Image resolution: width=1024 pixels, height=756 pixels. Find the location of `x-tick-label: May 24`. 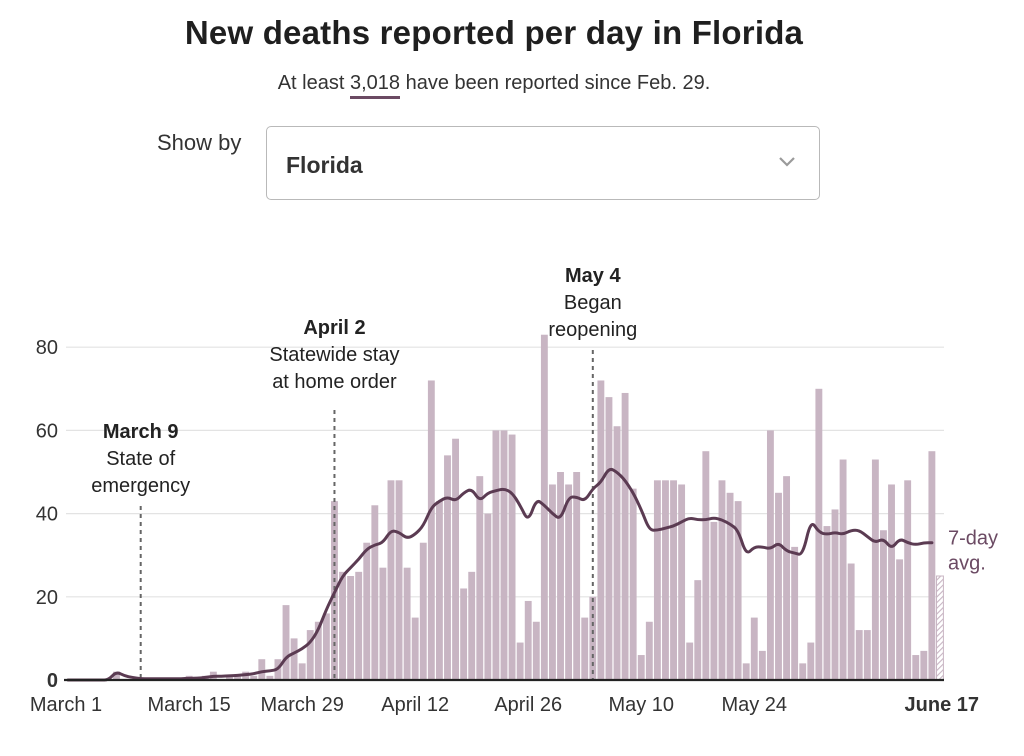

x-tick-label: May 24 is located at coordinates (754, 705).